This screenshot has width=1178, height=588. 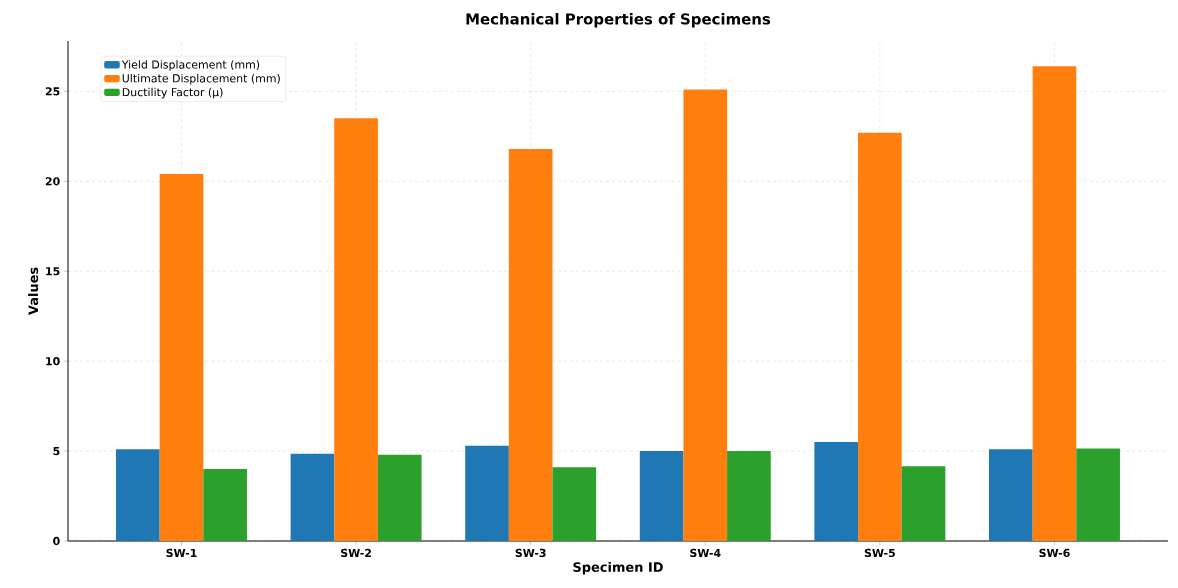 What do you see at coordinates (53, 271) in the screenshot?
I see `y-tick-label: 15` at bounding box center [53, 271].